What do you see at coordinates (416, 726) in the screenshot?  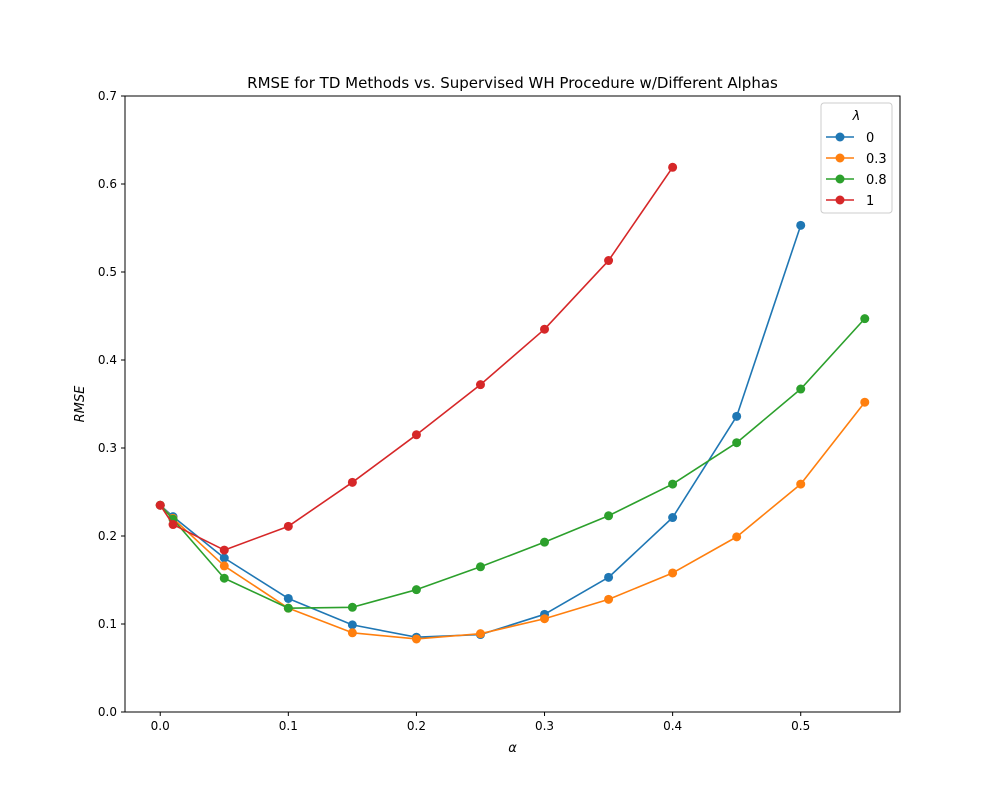 I see `x-tick-label: 0.2` at bounding box center [416, 726].